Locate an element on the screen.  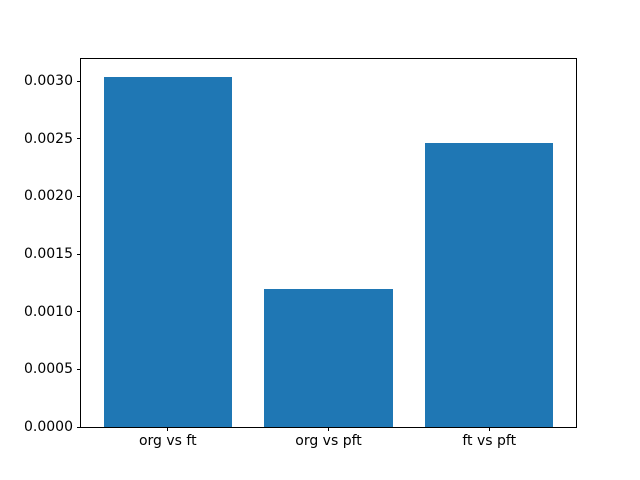
y-tick-label: 0.0015 is located at coordinates (48, 254).